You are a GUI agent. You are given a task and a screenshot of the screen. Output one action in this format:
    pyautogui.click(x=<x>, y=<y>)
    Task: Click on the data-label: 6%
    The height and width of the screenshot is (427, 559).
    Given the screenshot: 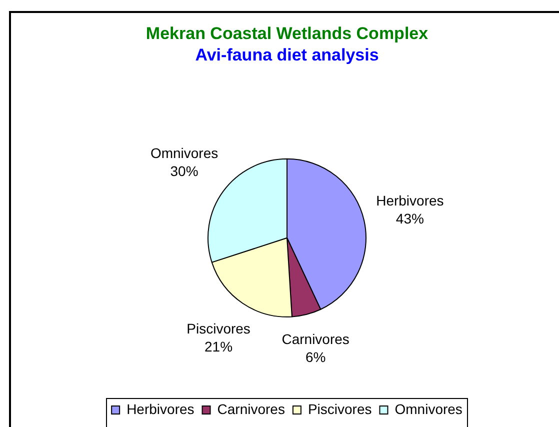 What is the action you would take?
    pyautogui.click(x=315, y=357)
    